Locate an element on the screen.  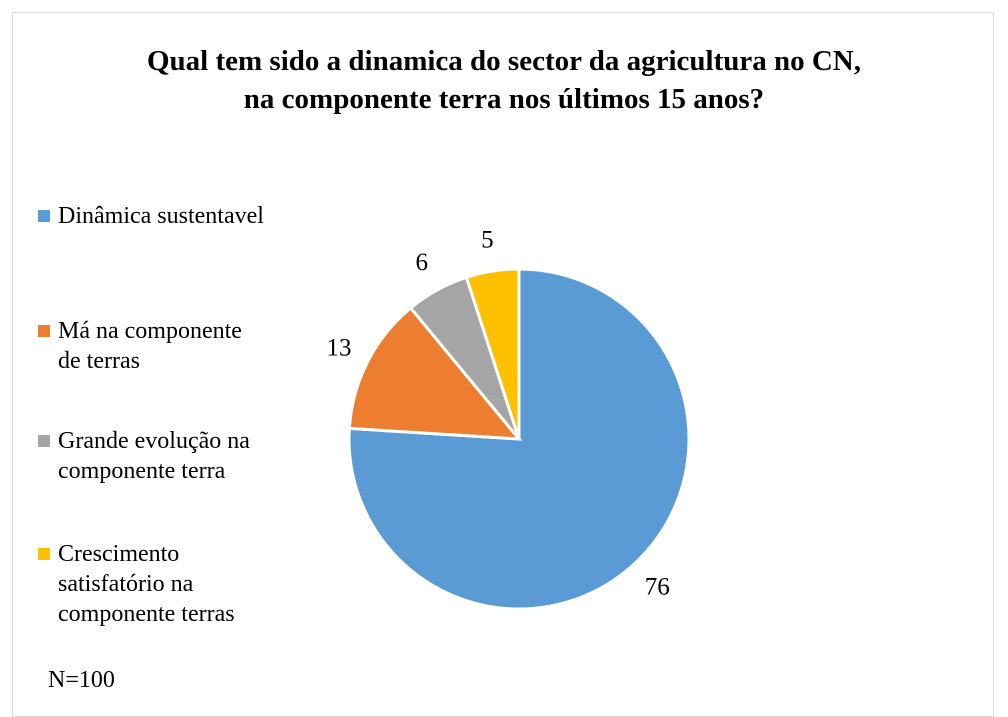
legend-swatch-blue is located at coordinates (44, 216).